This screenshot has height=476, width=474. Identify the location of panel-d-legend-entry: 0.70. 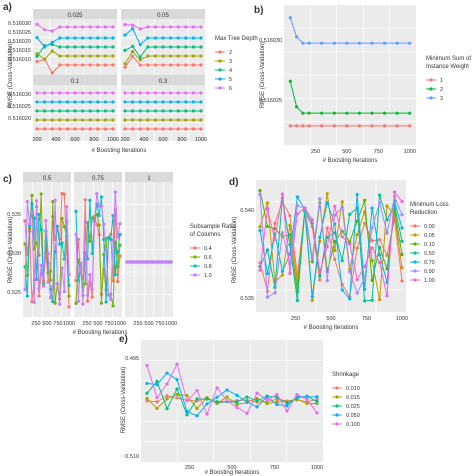
(429, 263).